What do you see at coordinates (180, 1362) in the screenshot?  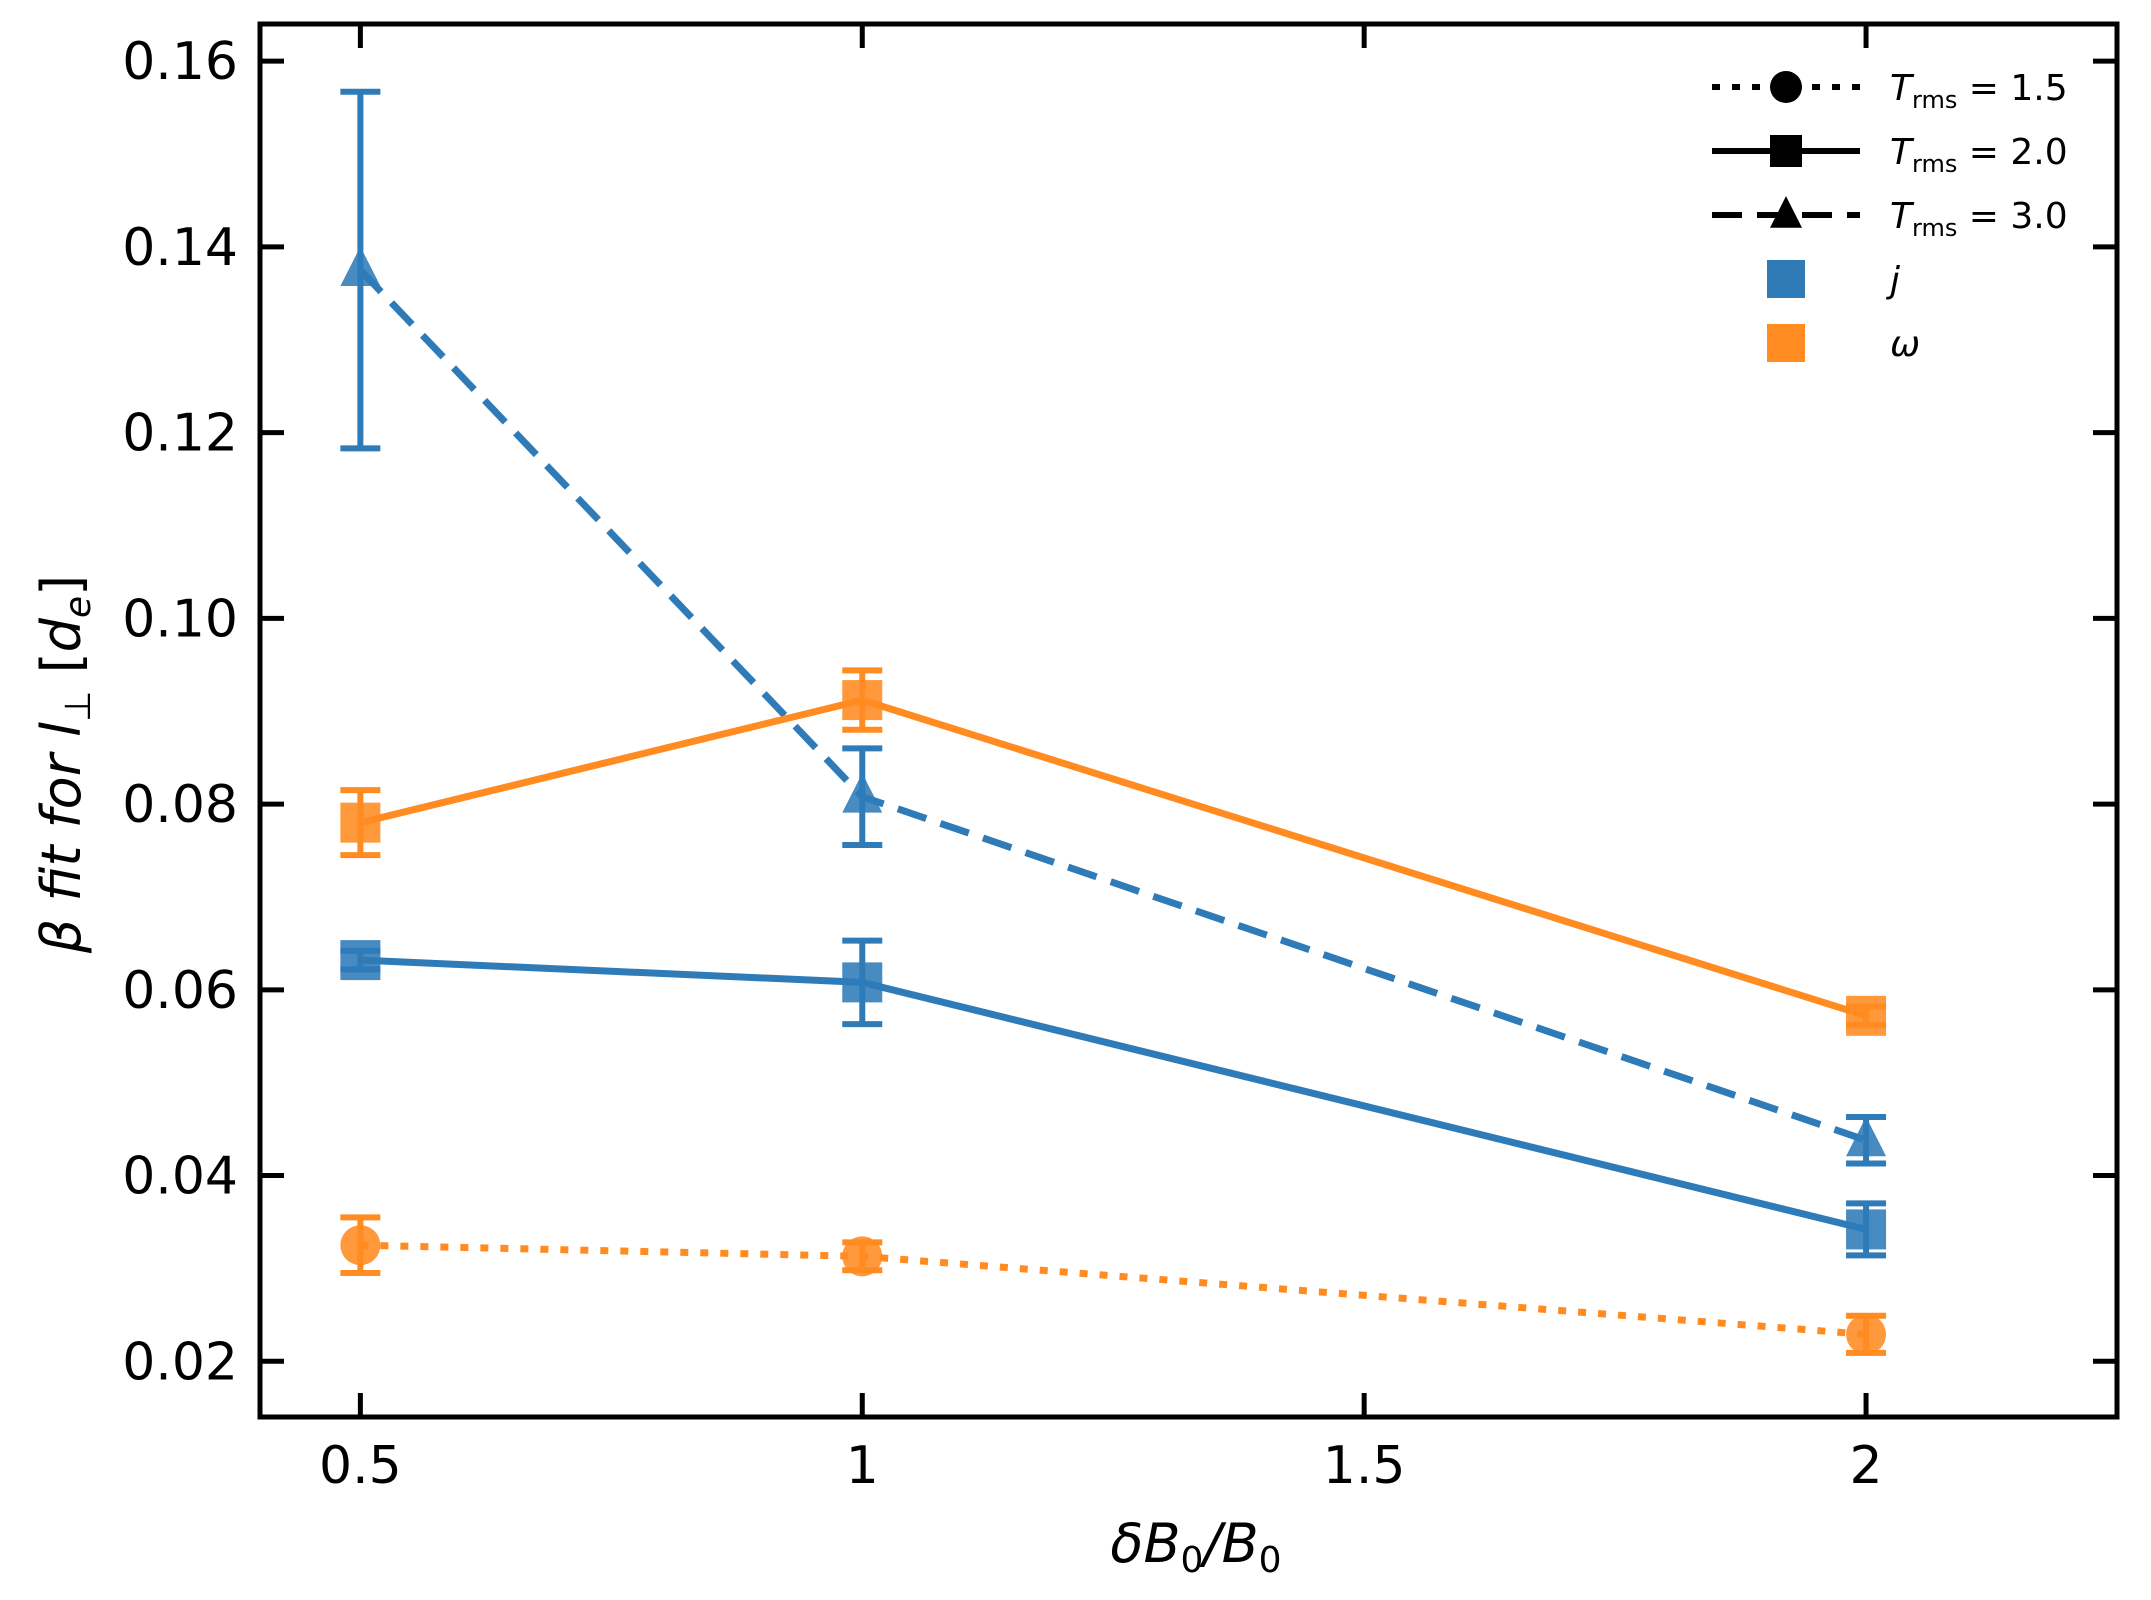 I see `y-tick-label: 0.02` at bounding box center [180, 1362].